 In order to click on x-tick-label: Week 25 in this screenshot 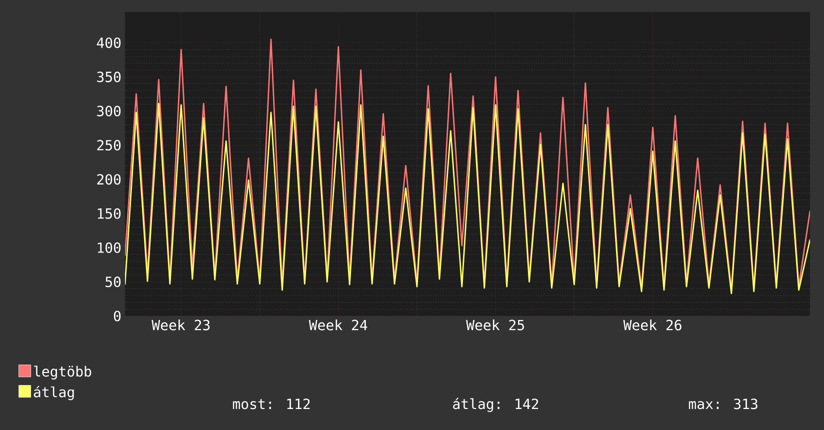, I will do `click(495, 325)`.